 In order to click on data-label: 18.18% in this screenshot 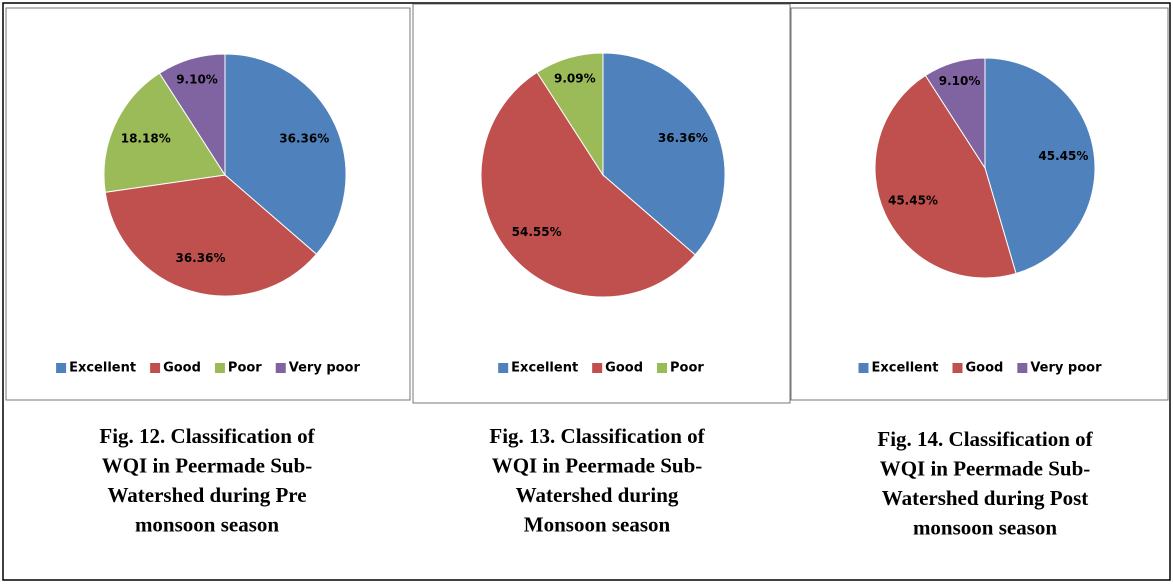, I will do `click(146, 138)`.